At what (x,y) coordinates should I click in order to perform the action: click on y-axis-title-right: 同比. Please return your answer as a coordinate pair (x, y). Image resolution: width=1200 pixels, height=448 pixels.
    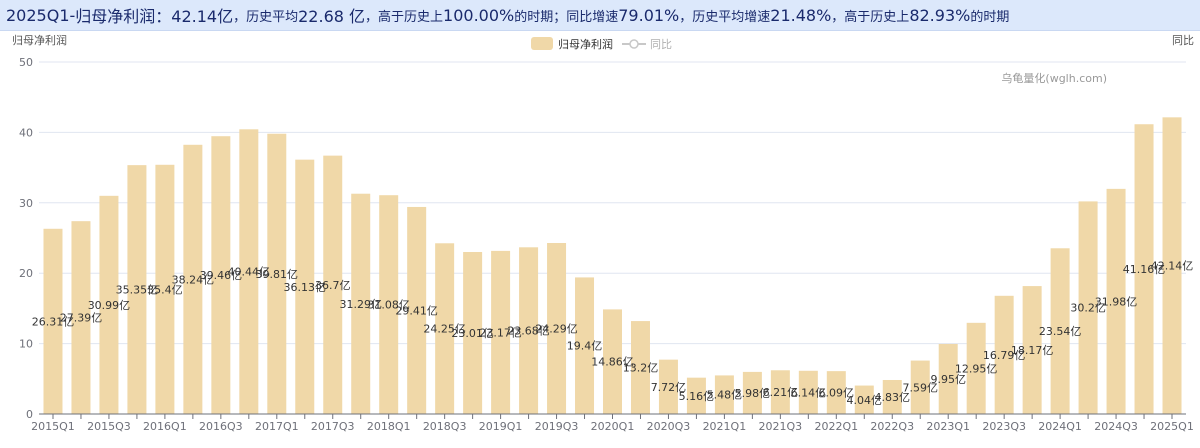
    Looking at the image, I should click on (1183, 40).